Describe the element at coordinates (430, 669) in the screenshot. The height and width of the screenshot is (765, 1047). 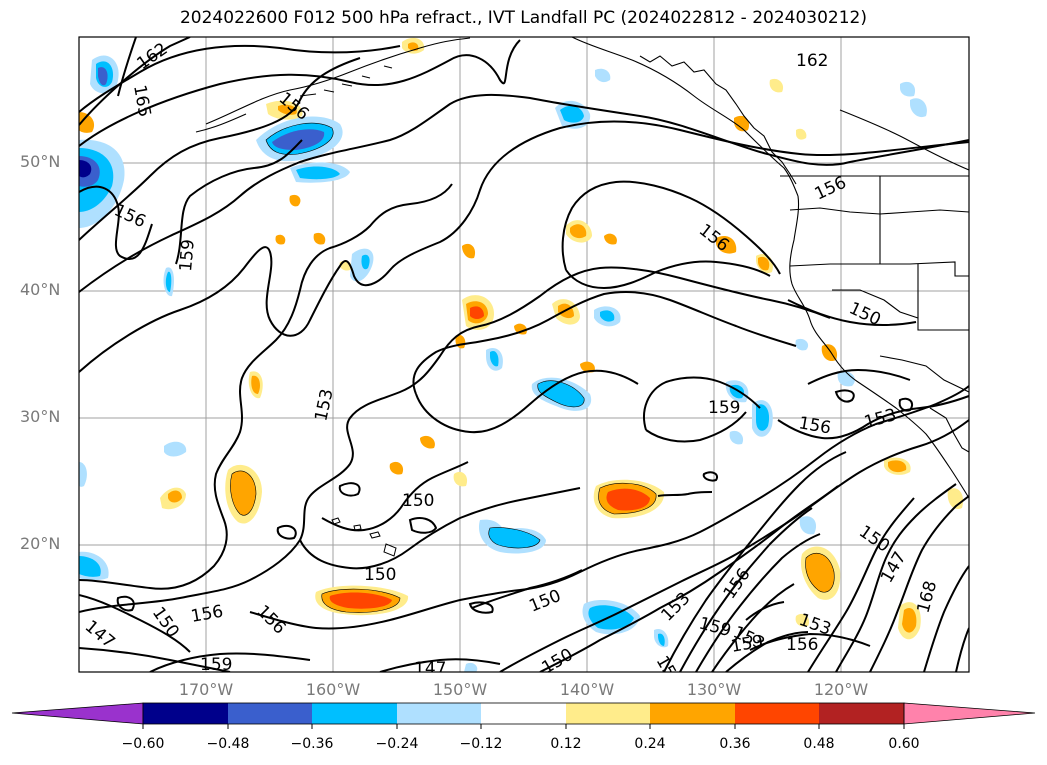
I see `contour-label: 147` at that location.